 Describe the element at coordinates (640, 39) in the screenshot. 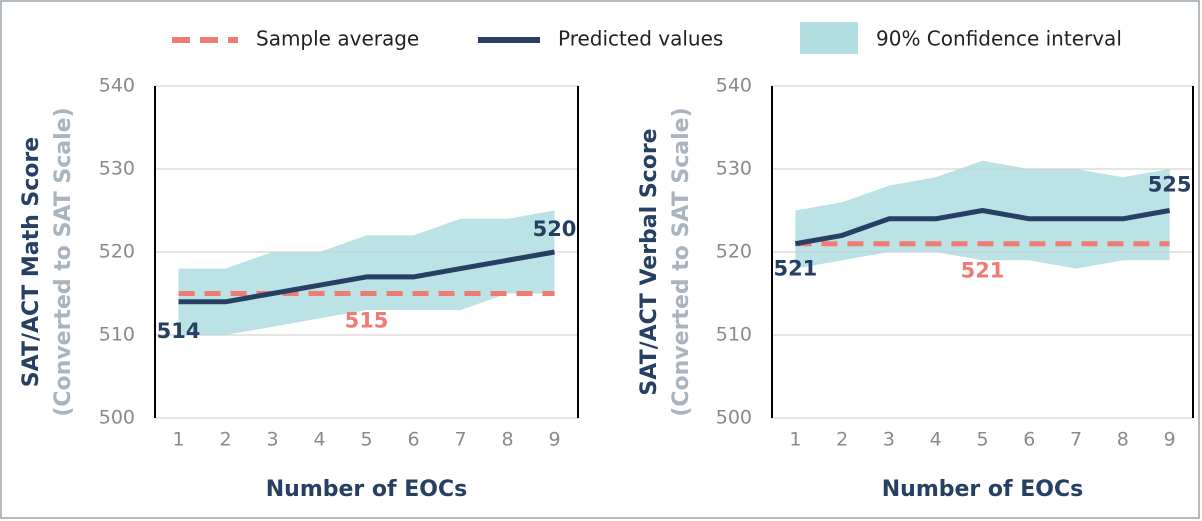

I see `legend-label: Predicted values` at that location.